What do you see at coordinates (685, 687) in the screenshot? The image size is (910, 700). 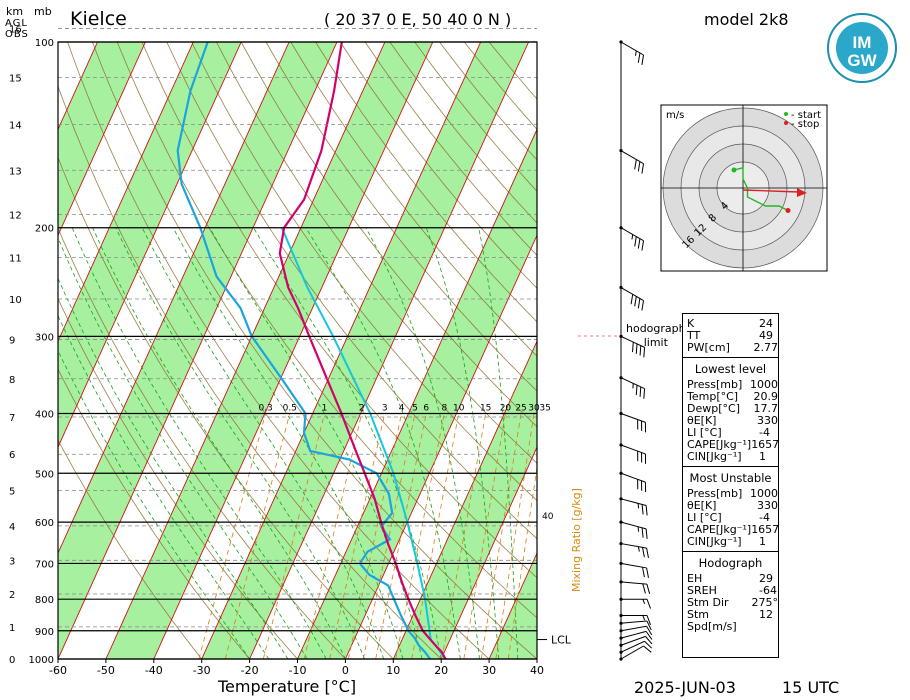 I see `date-label: 2025-JUN-03` at bounding box center [685, 687].